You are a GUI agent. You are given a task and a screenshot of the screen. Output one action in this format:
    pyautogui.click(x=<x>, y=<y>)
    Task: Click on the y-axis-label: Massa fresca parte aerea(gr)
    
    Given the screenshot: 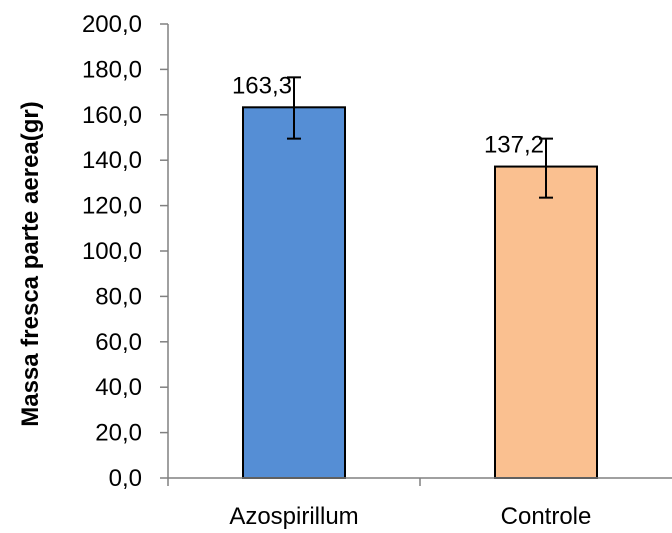 What is the action you would take?
    pyautogui.click(x=30, y=264)
    